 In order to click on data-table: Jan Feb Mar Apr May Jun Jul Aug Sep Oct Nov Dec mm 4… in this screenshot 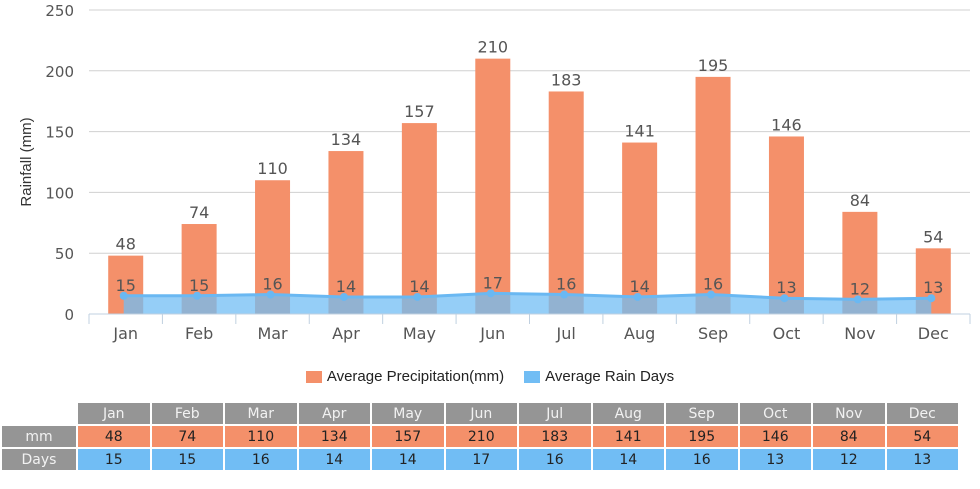, I will do `click(480, 436)`.